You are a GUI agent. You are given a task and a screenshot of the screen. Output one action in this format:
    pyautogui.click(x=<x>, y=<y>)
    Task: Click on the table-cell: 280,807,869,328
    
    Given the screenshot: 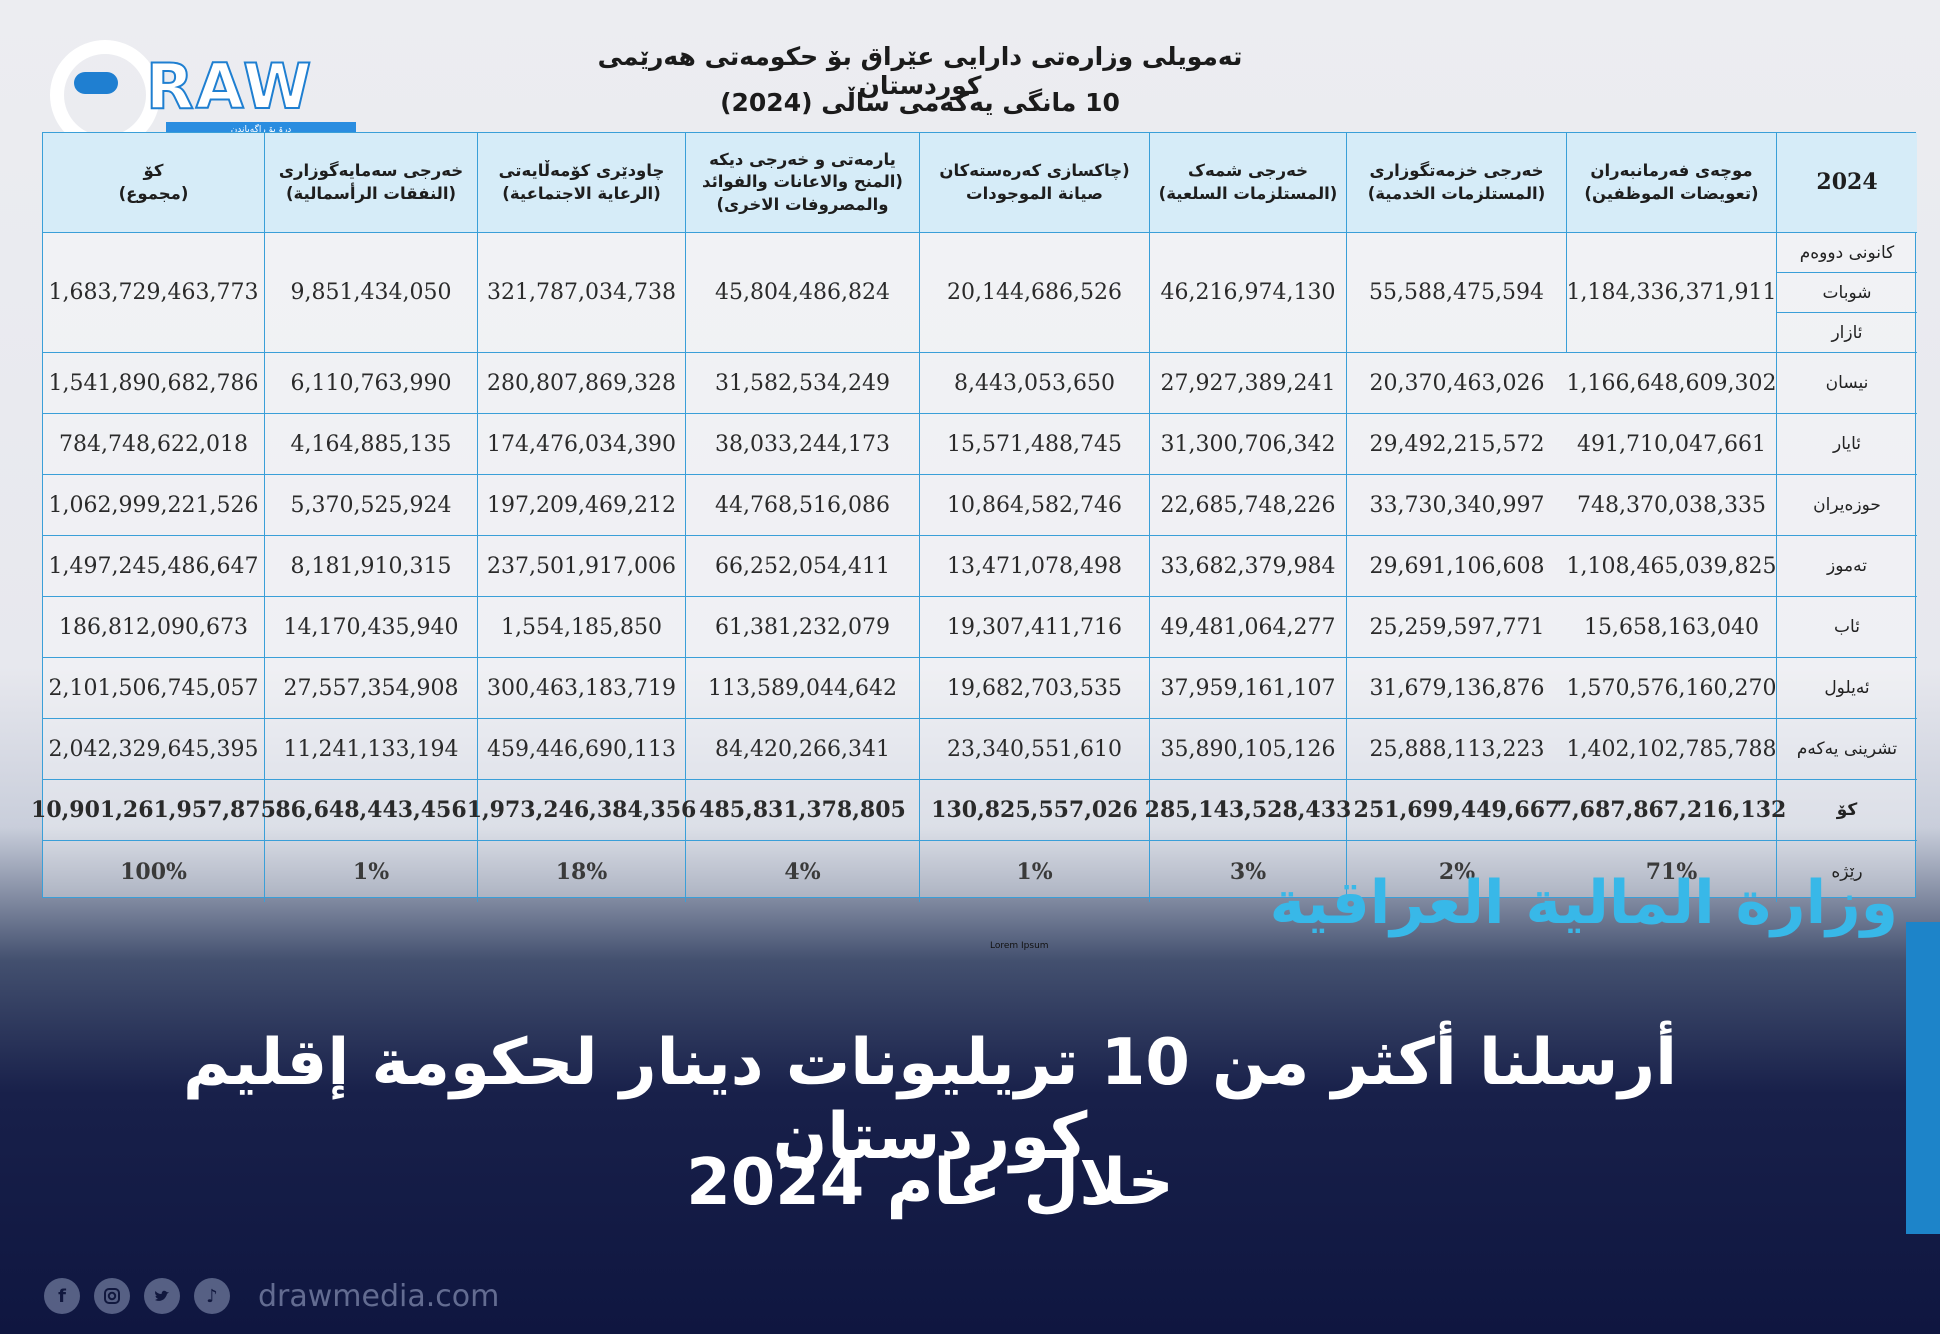 What is the action you would take?
    pyautogui.click(x=582, y=383)
    